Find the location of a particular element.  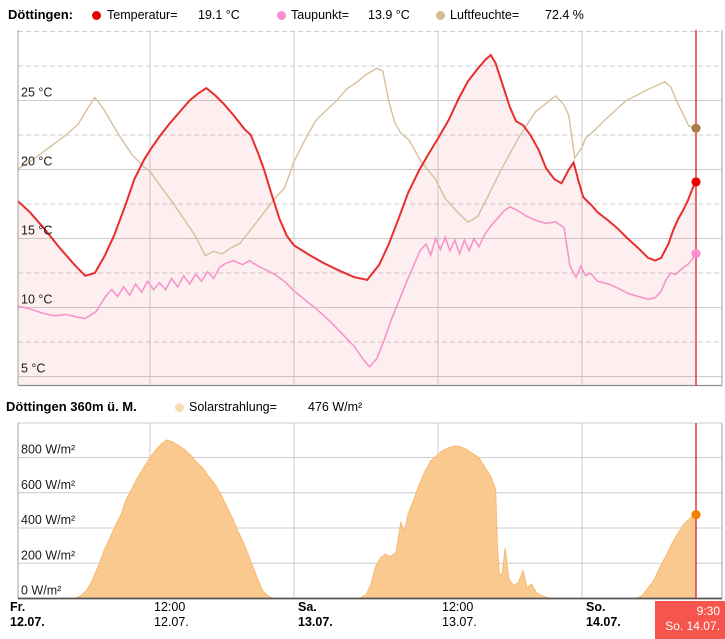

y-tick-label: 20 °C is located at coordinates (36, 162).